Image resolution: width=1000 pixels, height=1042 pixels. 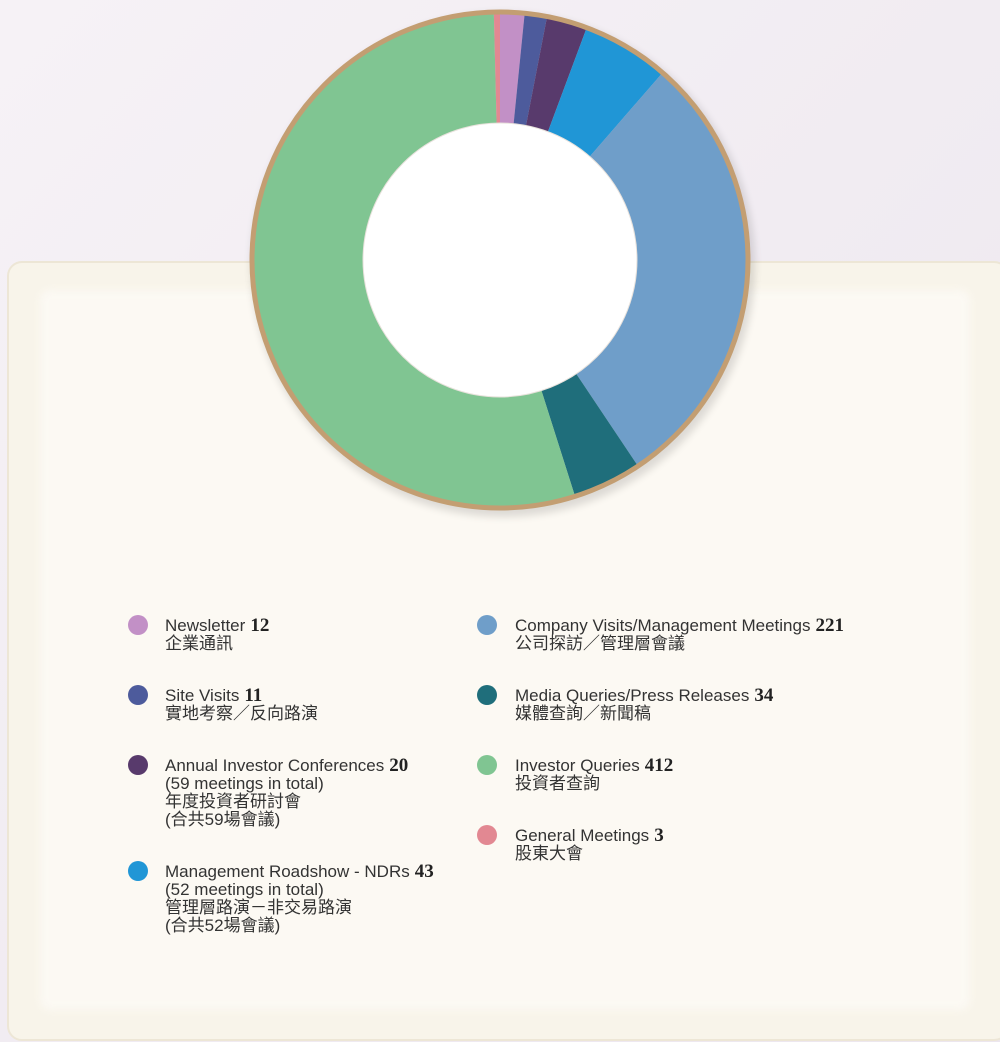 What do you see at coordinates (659, 765) in the screenshot?
I see `legend-value: 412` at bounding box center [659, 765].